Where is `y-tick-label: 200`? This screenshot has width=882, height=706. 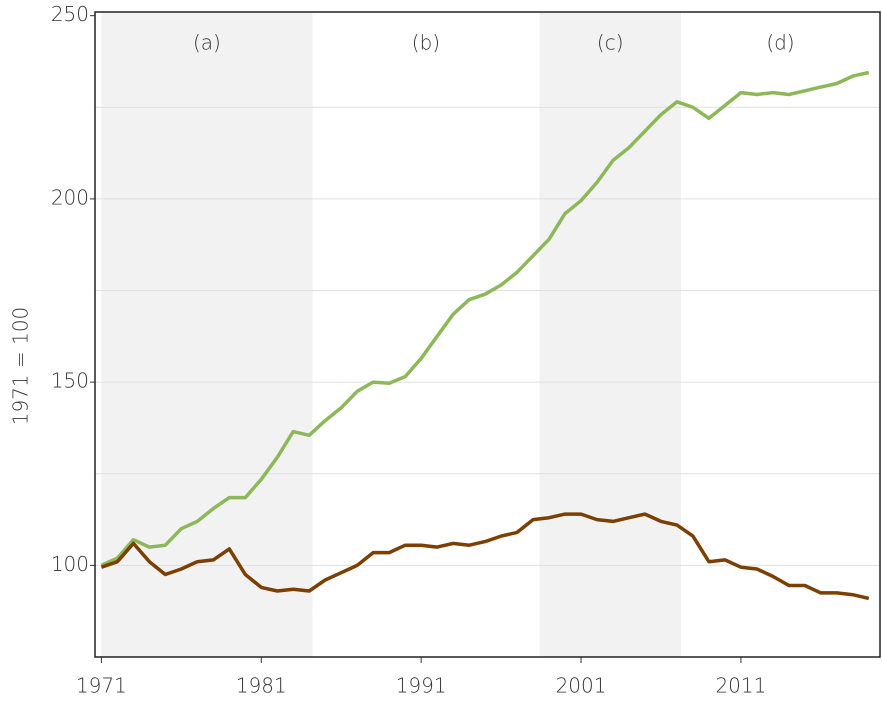 y-tick-label: 200 is located at coordinates (70, 197).